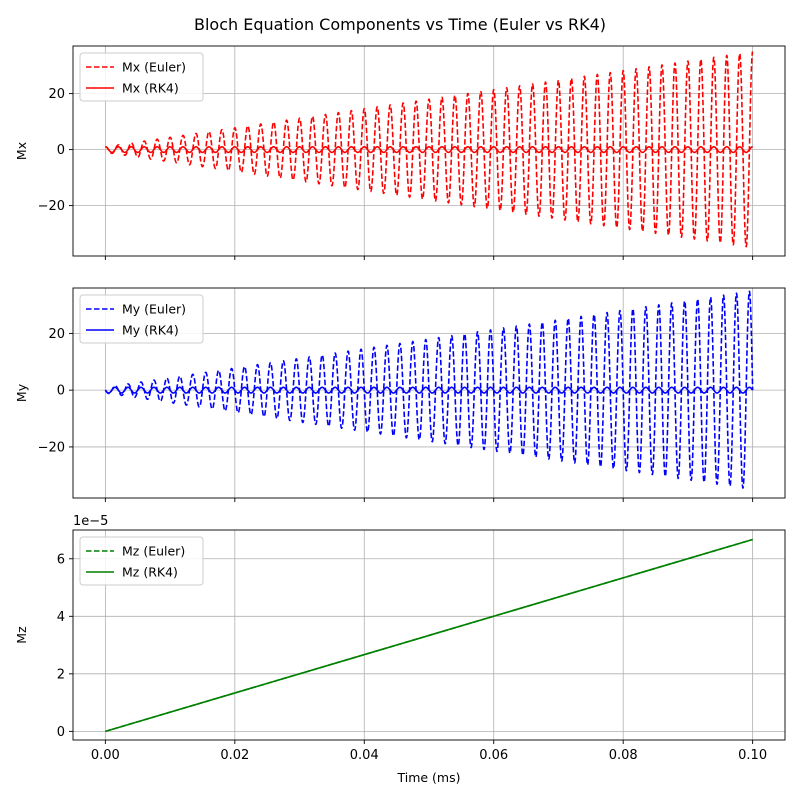  What do you see at coordinates (105, 755) in the screenshot?
I see `x-tick-label: 0.00` at bounding box center [105, 755].